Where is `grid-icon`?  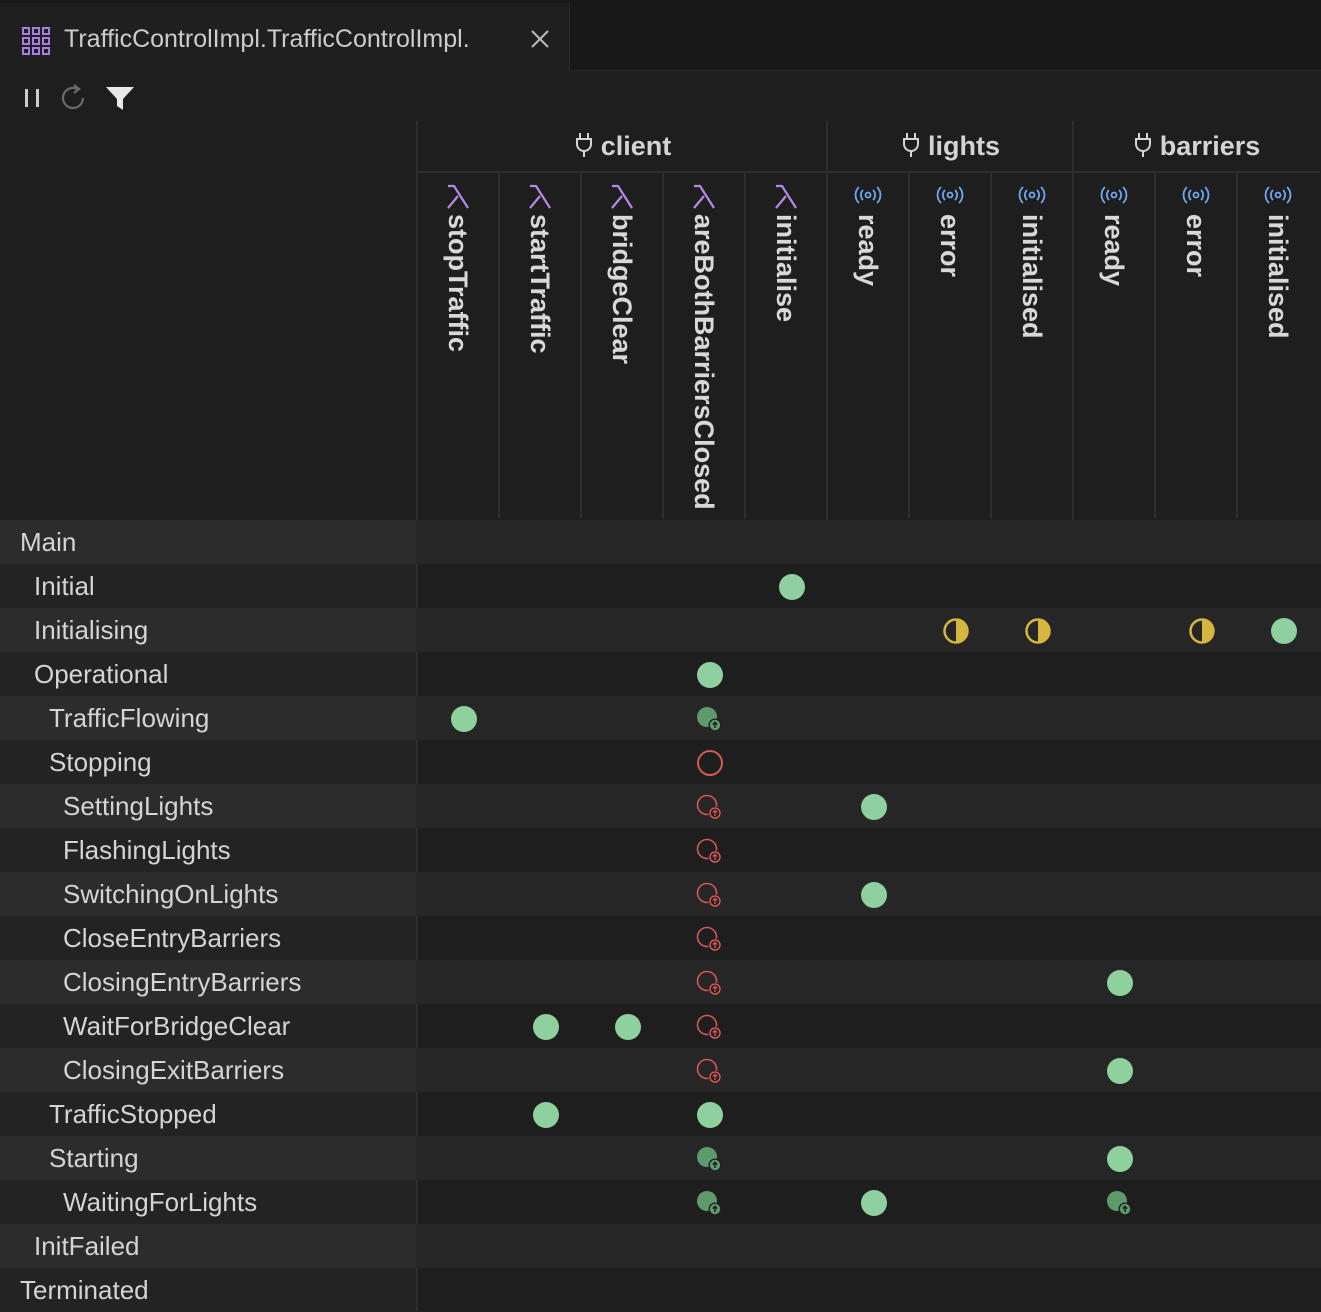
grid-icon is located at coordinates (36, 43).